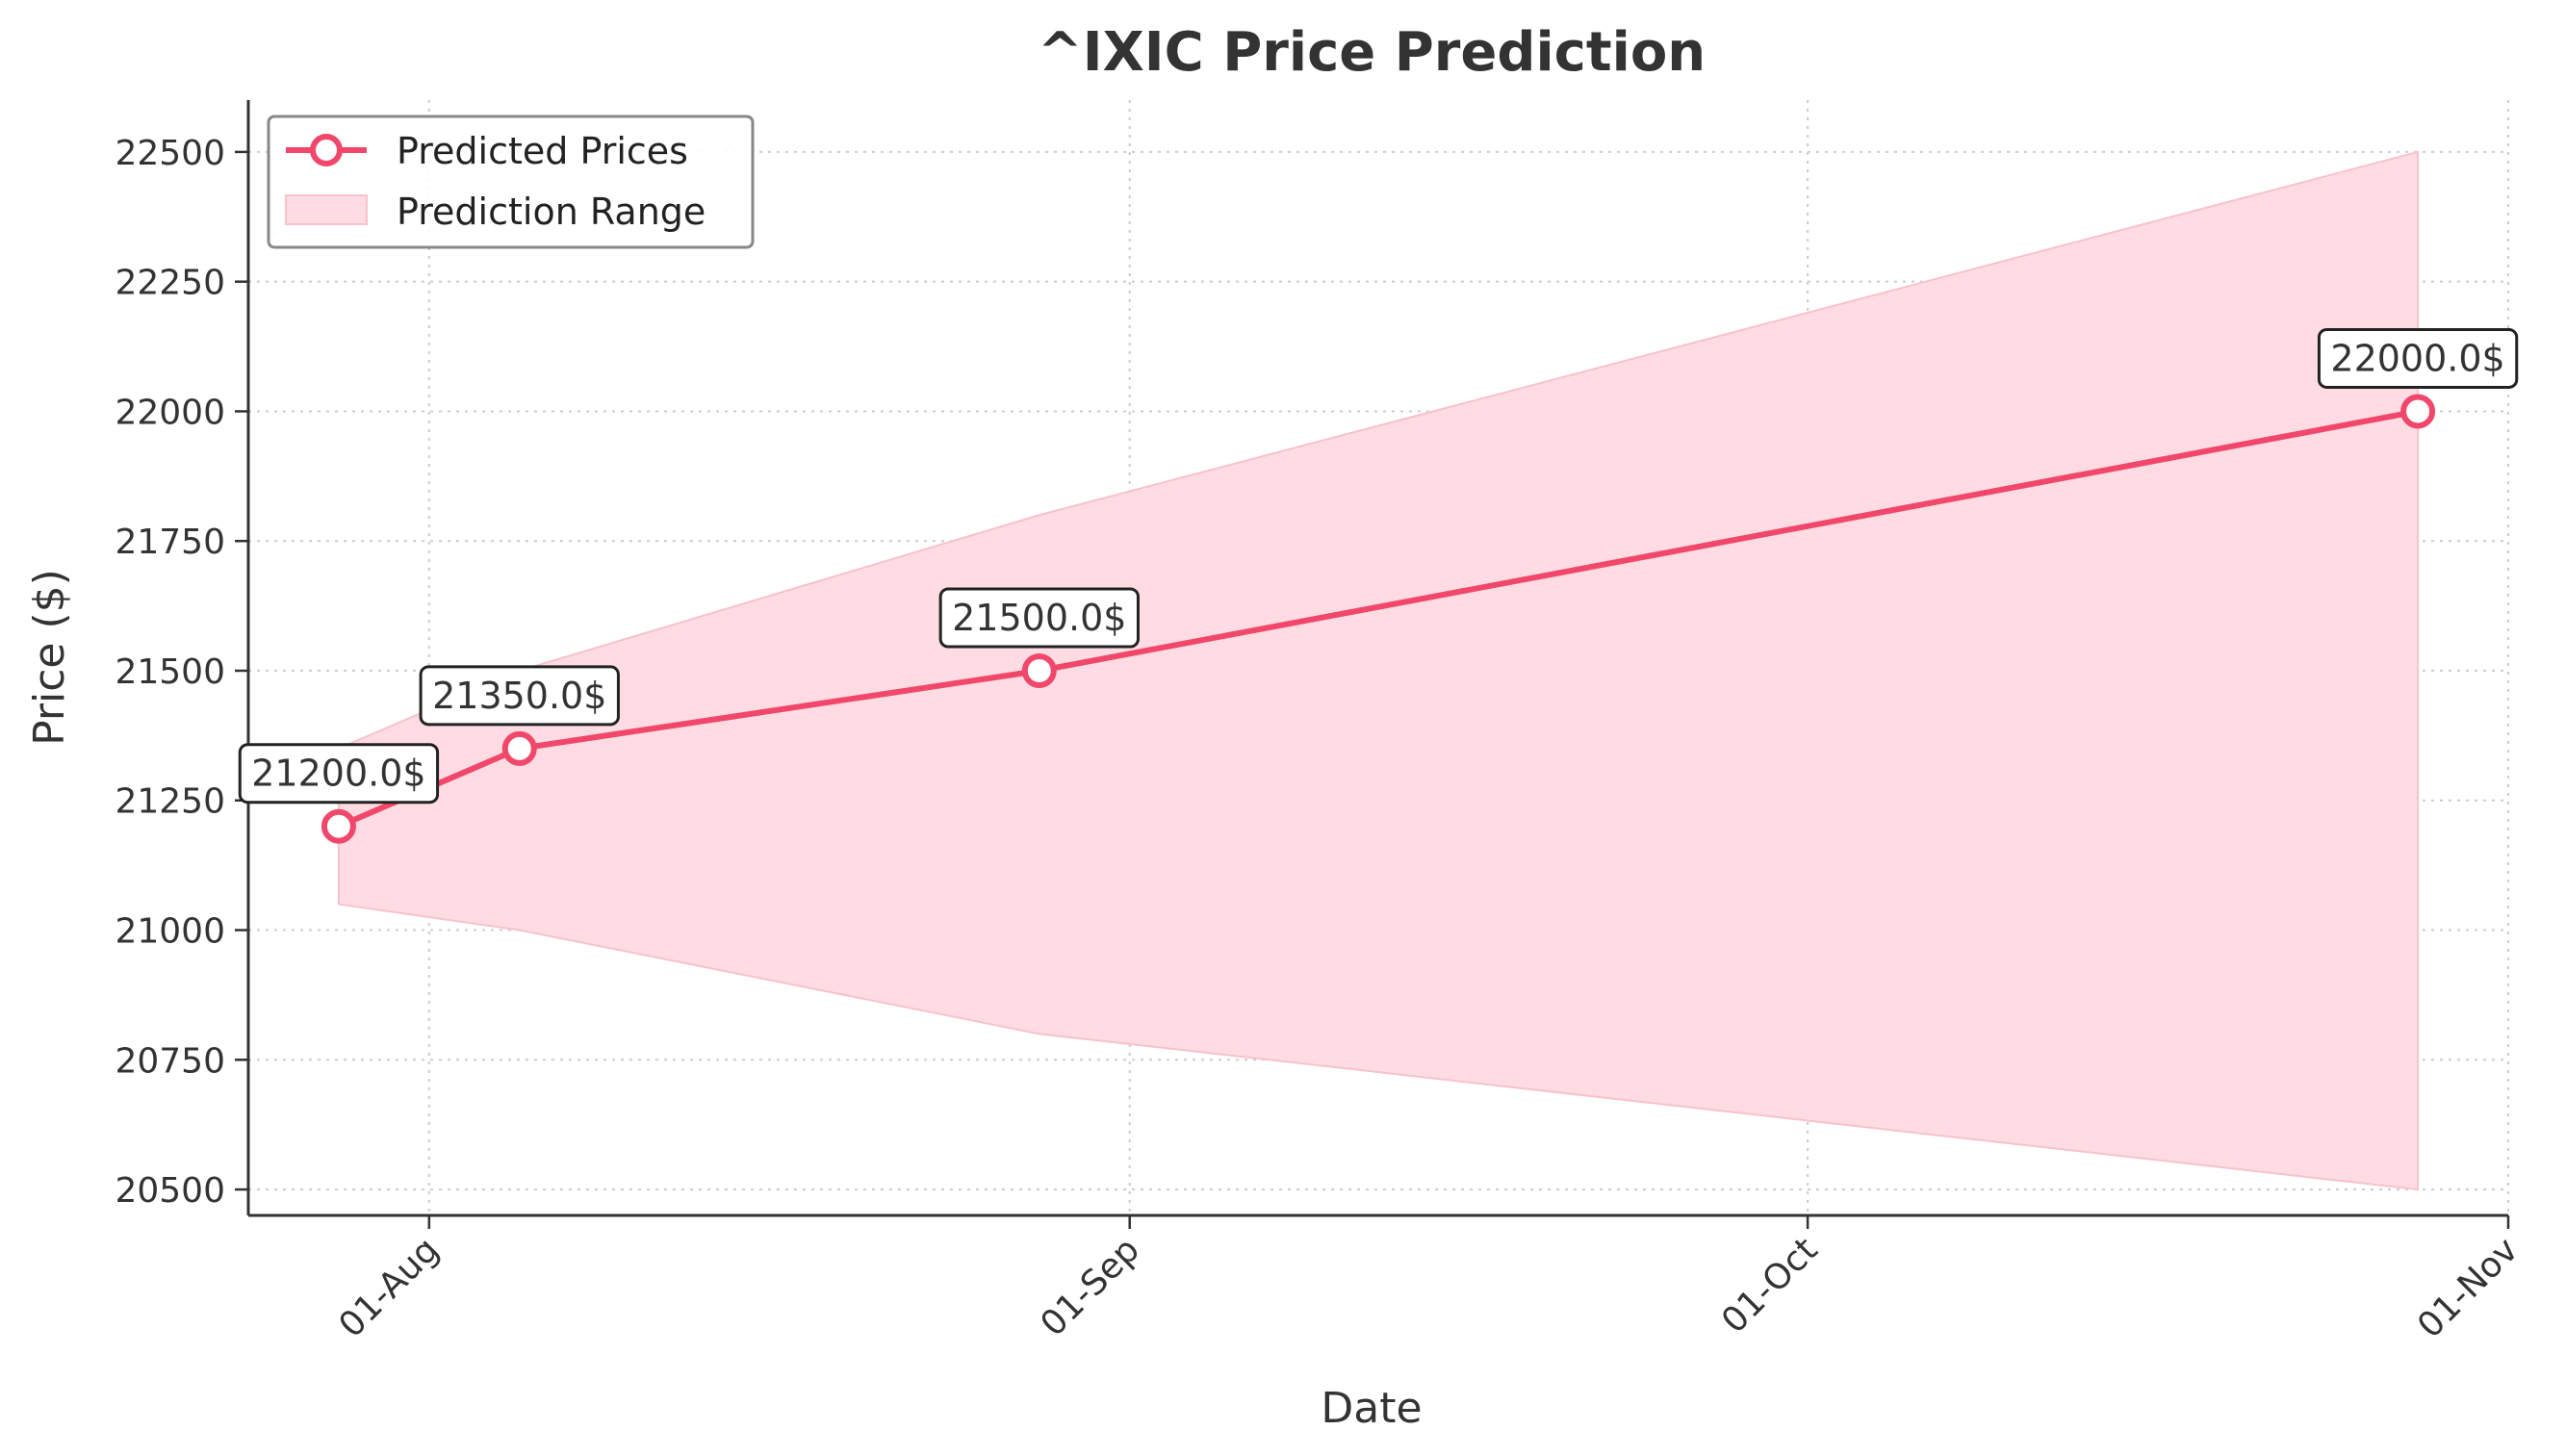 The height and width of the screenshot is (1456, 2566). I want to click on data-label-group: 22000.0$, so click(2418, 358).